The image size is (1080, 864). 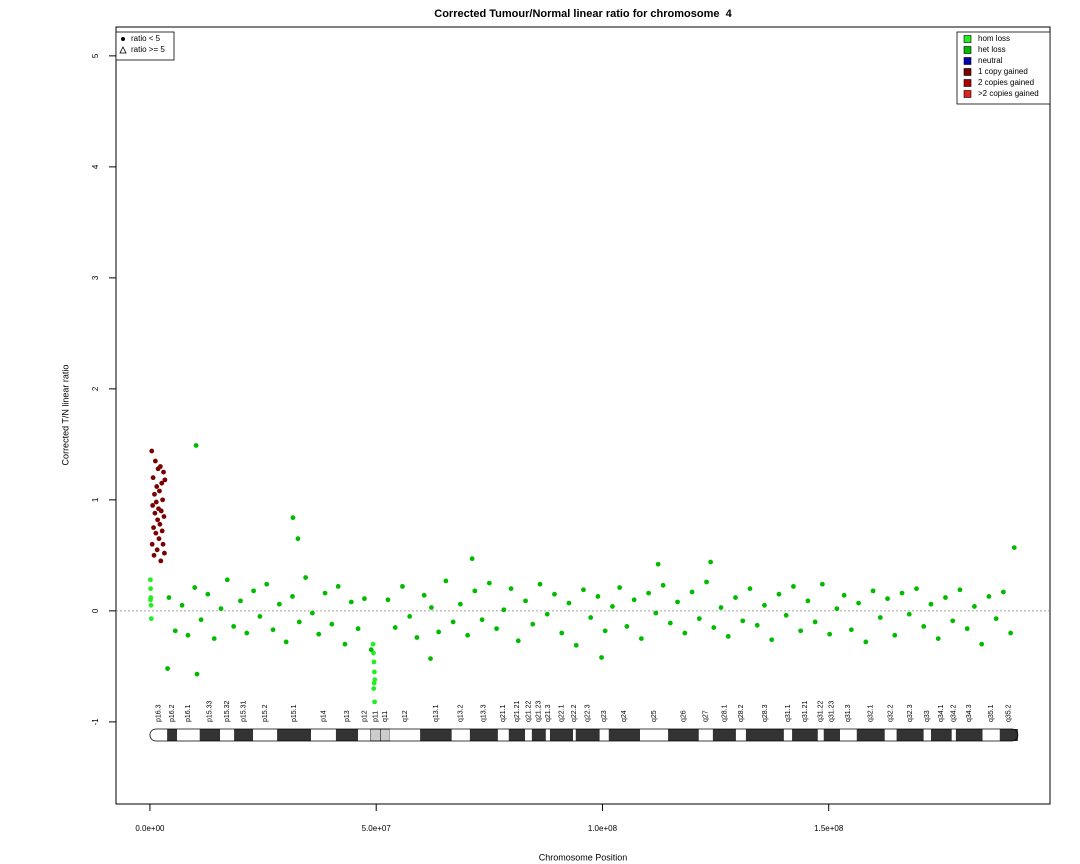 I want to click on chromosome-outline, so click(x=584, y=735).